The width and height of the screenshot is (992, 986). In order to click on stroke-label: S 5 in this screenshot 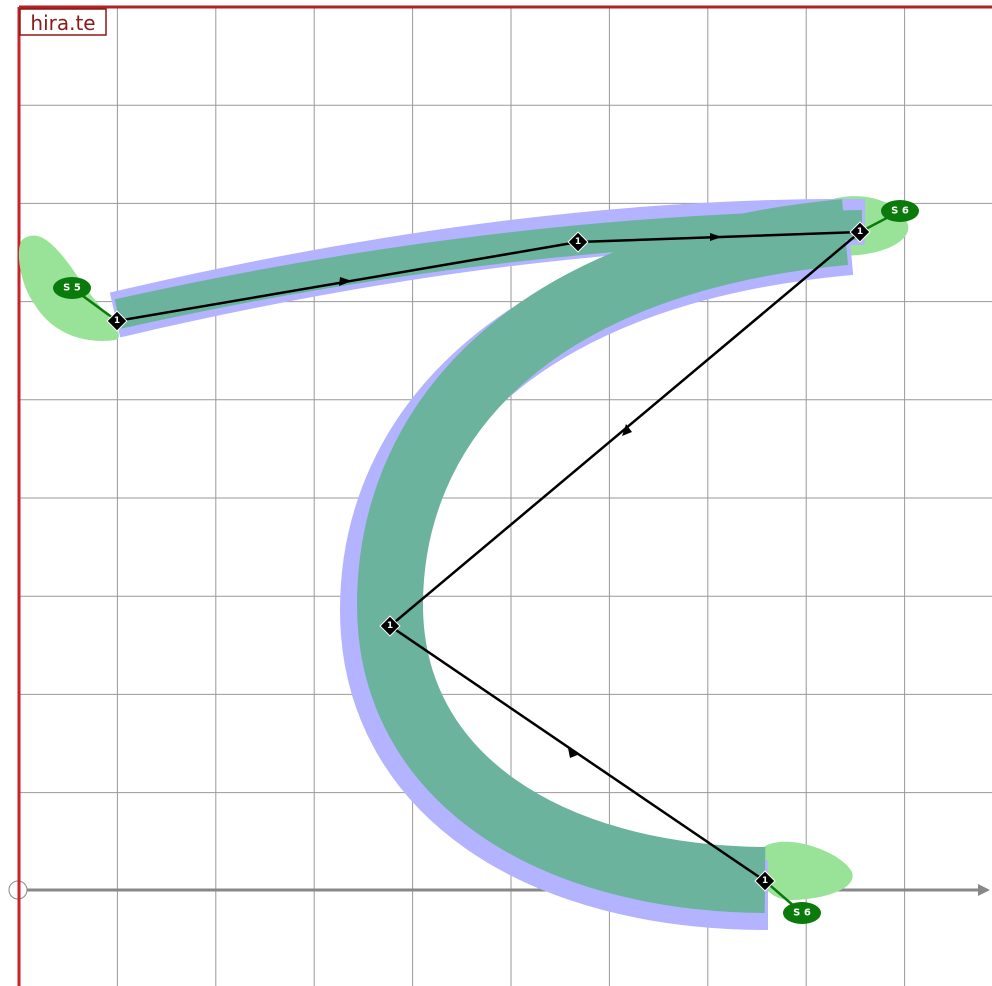, I will do `click(72, 288)`.